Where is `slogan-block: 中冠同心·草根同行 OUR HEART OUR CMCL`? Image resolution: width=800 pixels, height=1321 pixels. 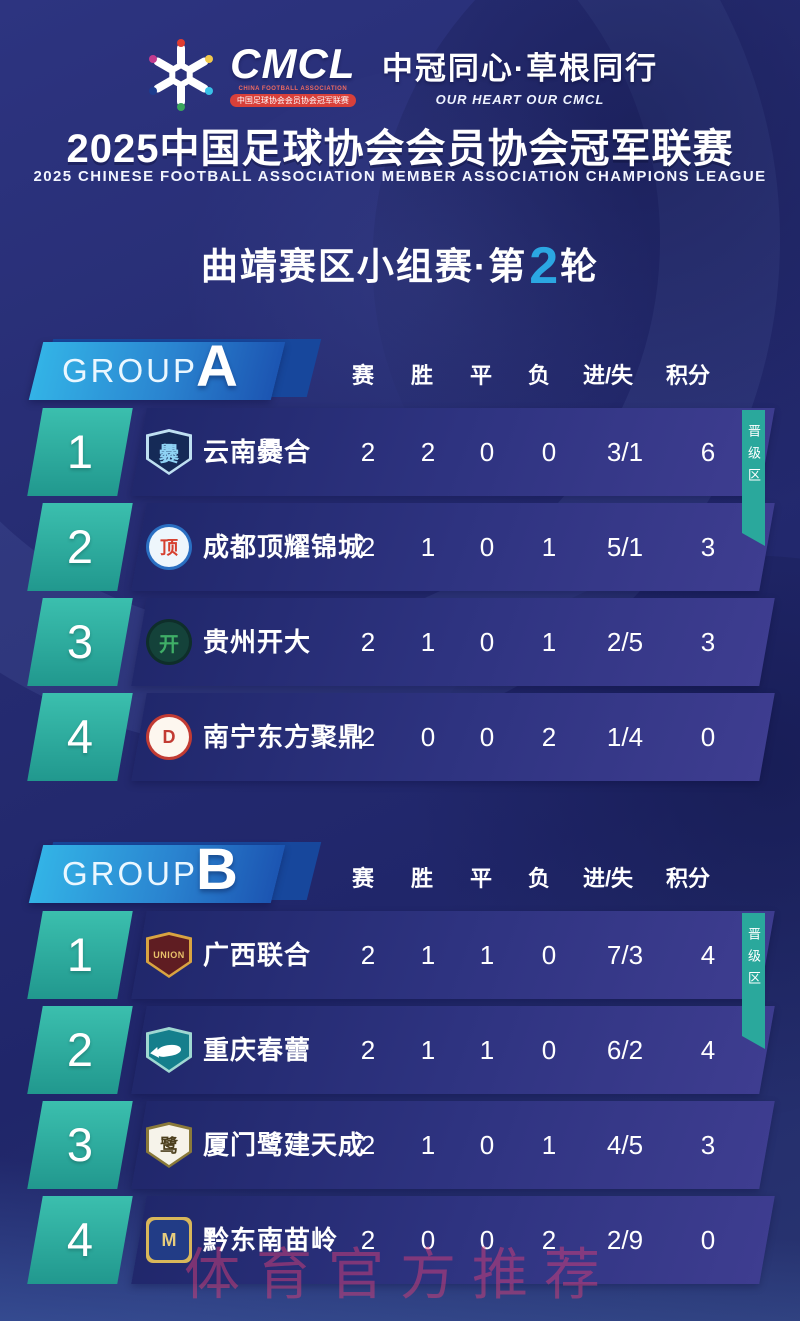 slogan-block: 中冠同心·草根同行 OUR HEART OUR CMCL is located at coordinates (520, 75).